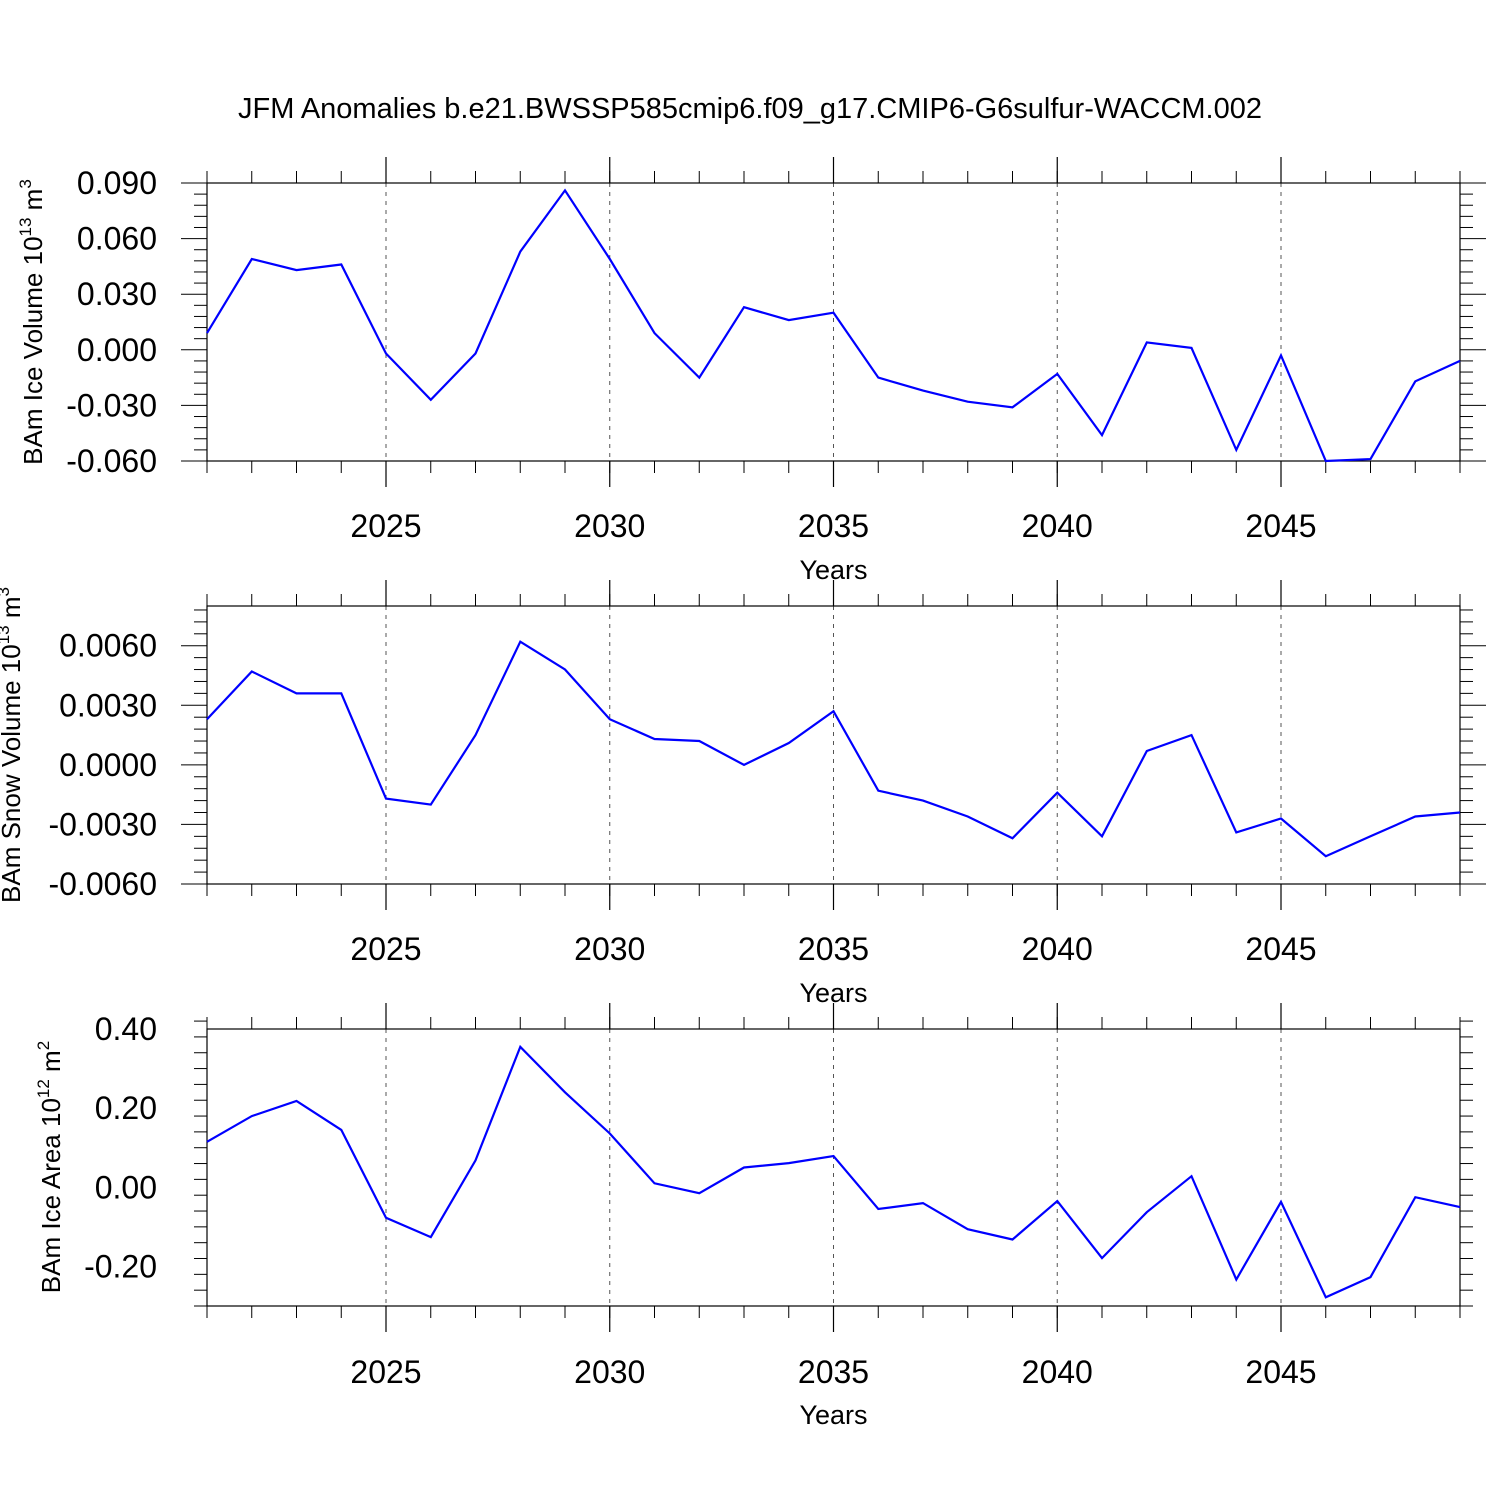  What do you see at coordinates (385, 1372) in the screenshot?
I see `x-tick-label: 2025` at bounding box center [385, 1372].